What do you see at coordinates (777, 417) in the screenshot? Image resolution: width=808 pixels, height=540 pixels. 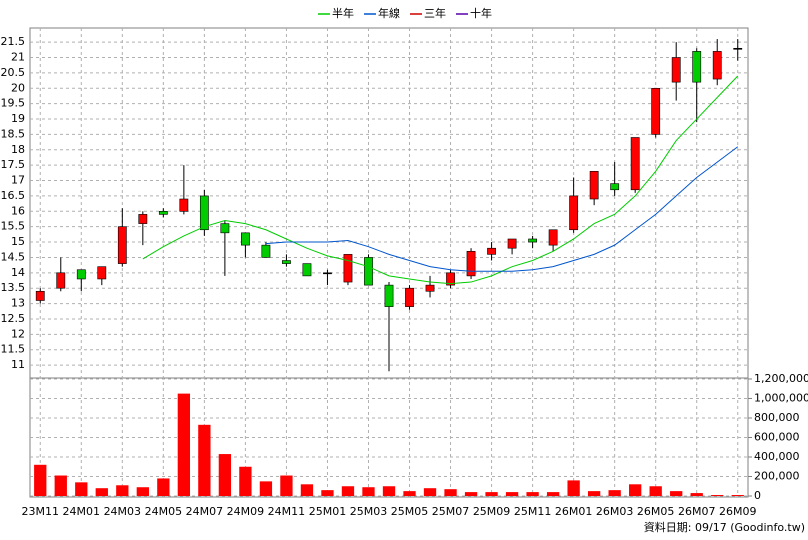 I see `y2-tick-label: 800,000` at bounding box center [777, 417].